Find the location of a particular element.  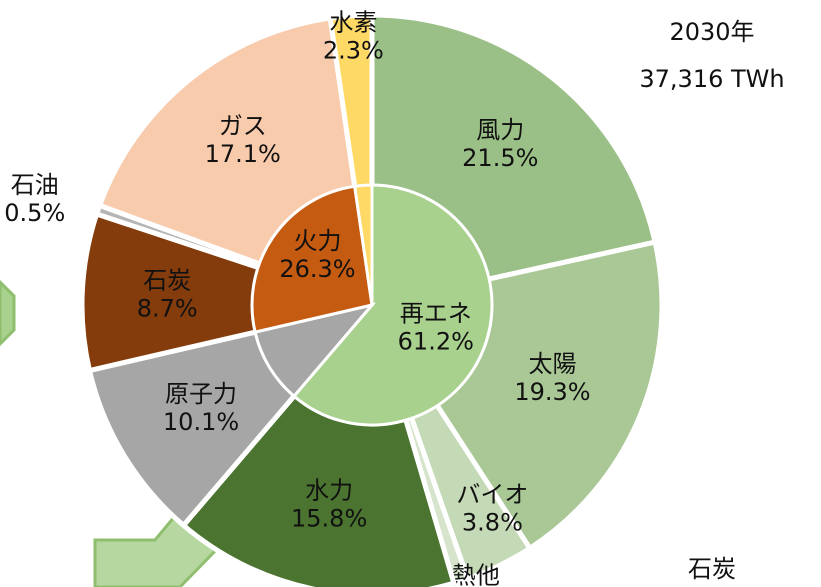

arrow is located at coordinates (8, 313).